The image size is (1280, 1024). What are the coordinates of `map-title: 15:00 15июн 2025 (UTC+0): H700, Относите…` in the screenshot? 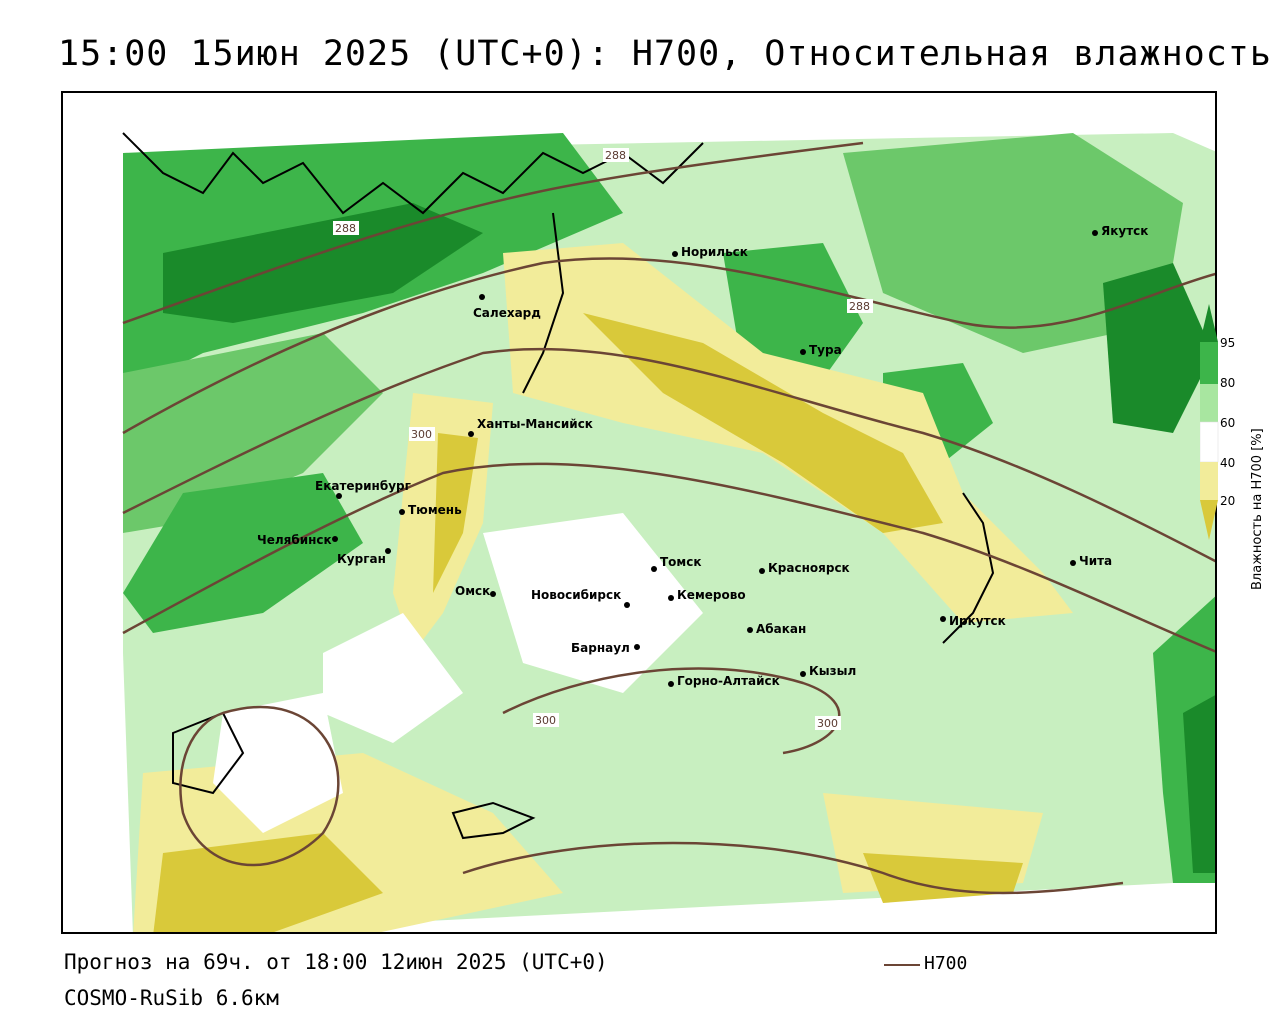 It's located at (665, 54).